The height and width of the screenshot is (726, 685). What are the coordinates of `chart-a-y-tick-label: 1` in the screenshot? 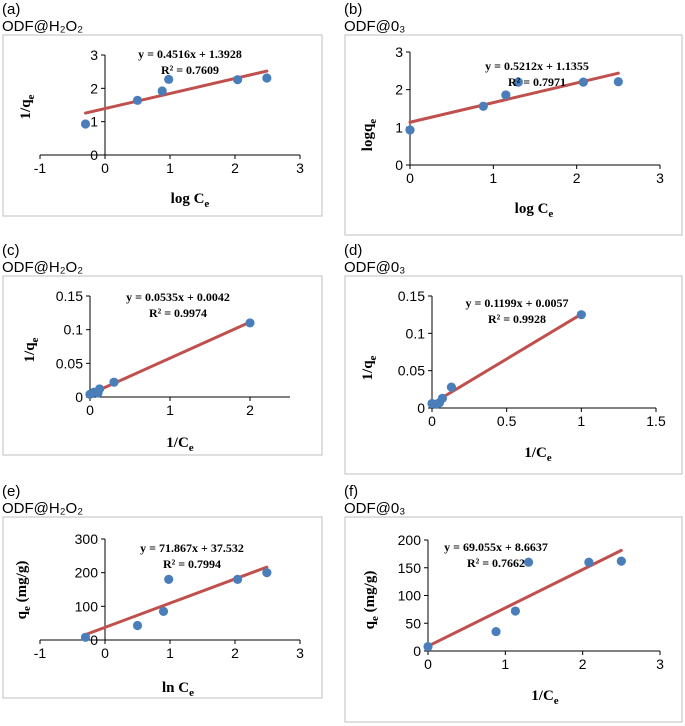 It's located at (94, 122).